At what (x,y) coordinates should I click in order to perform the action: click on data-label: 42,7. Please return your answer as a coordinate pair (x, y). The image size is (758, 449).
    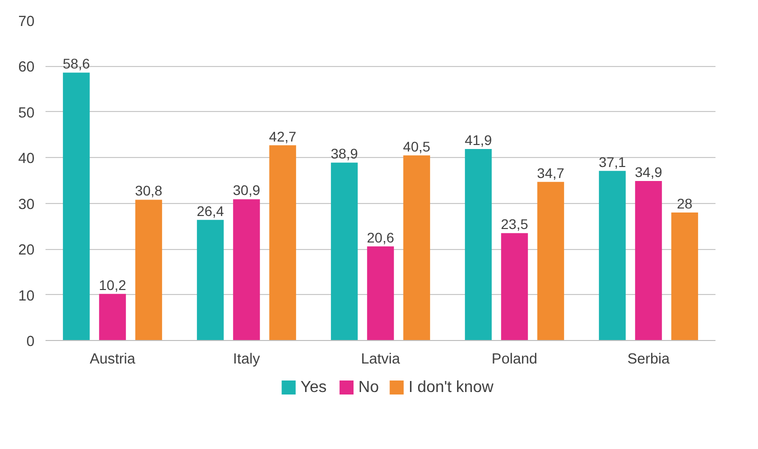
    Looking at the image, I should click on (283, 136).